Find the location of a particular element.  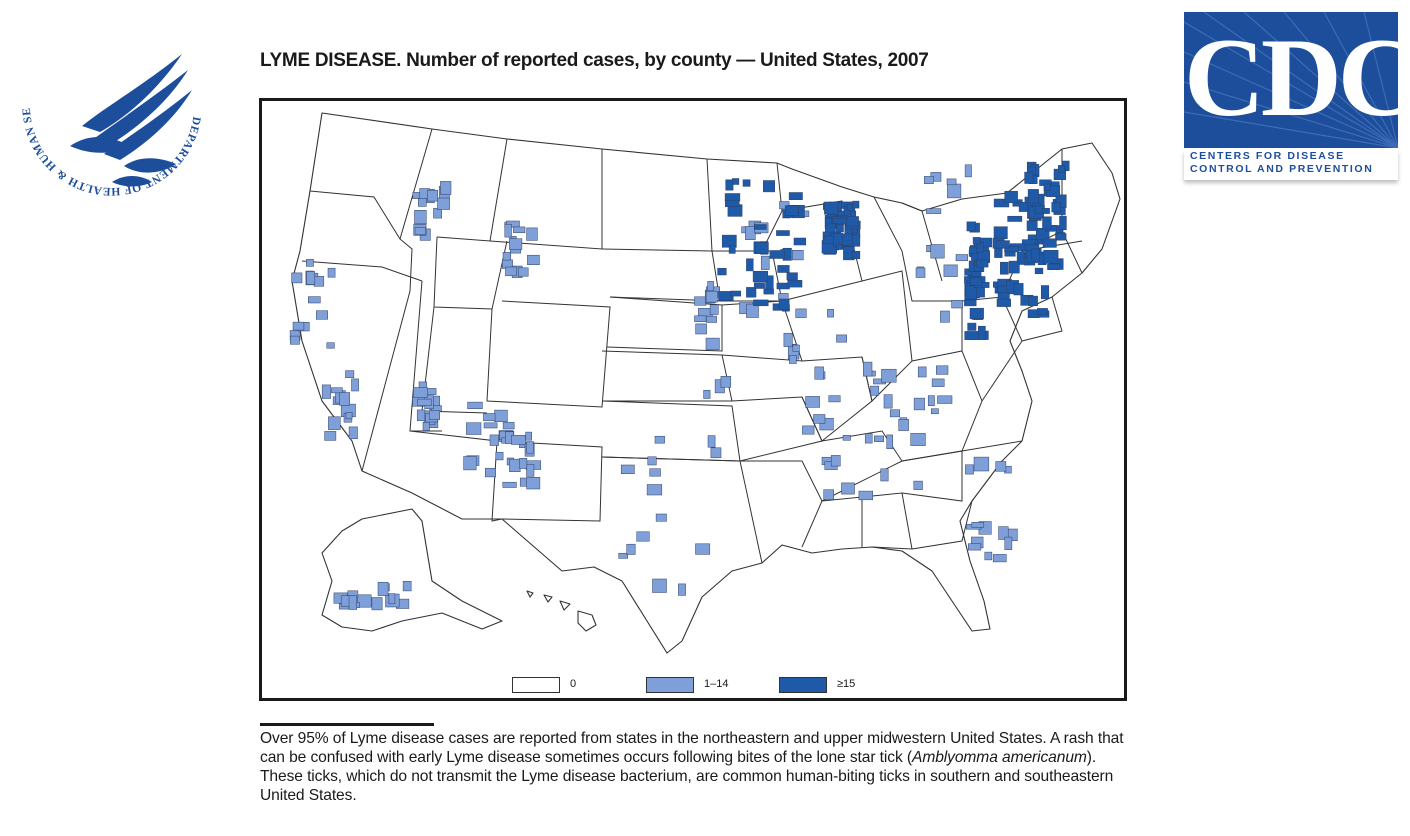

cdc-logo-line2: CONTROL AND PREVENTION is located at coordinates (1282, 169).